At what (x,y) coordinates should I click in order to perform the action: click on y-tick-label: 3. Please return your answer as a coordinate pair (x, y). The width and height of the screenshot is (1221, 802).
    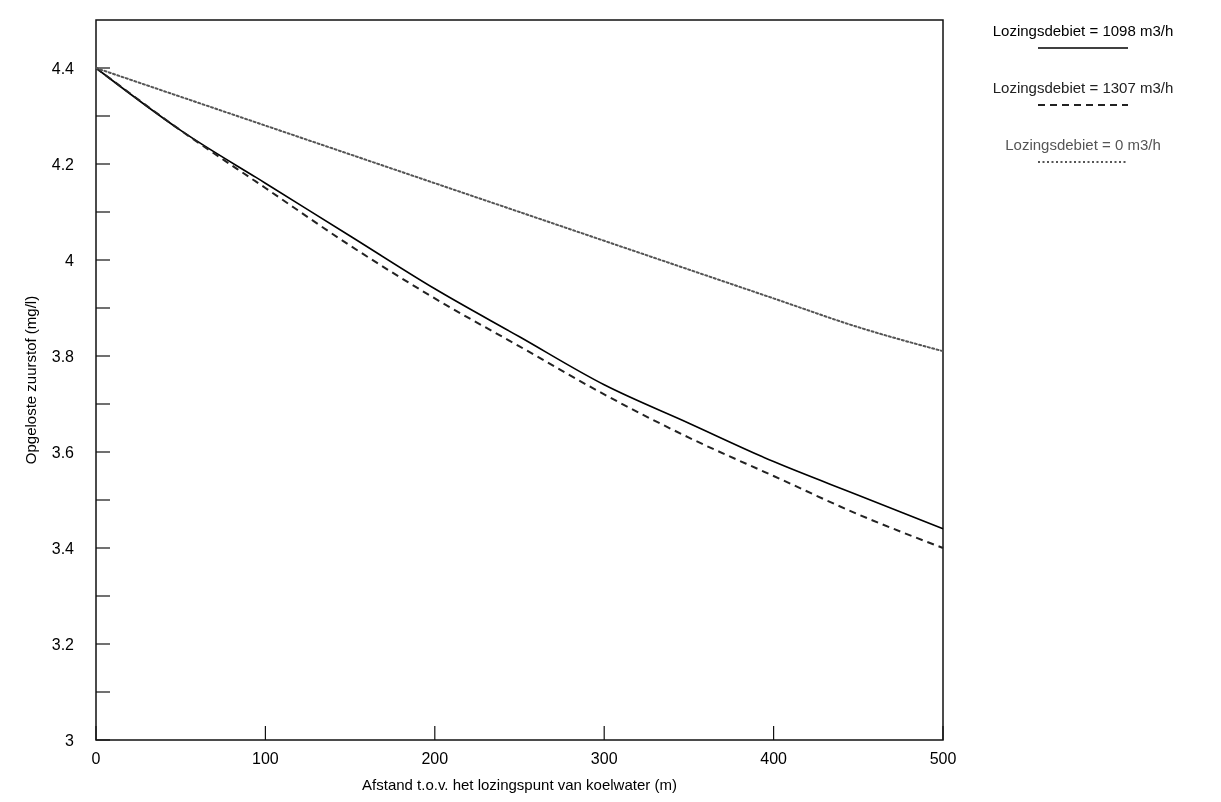
    Looking at the image, I should click on (70, 740).